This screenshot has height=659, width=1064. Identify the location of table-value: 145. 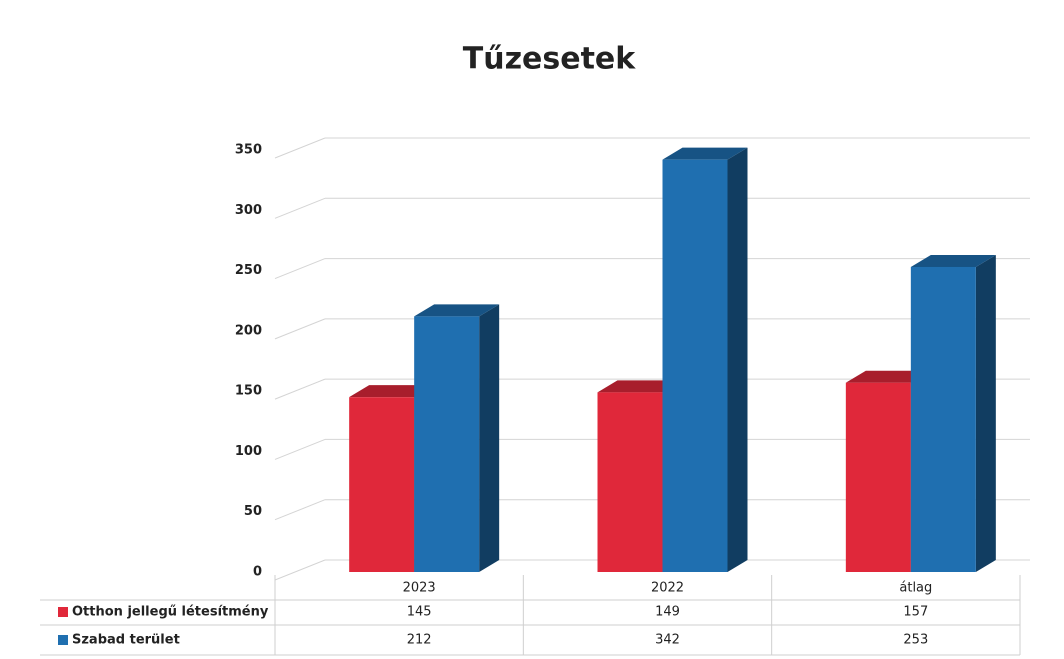
(419, 612).